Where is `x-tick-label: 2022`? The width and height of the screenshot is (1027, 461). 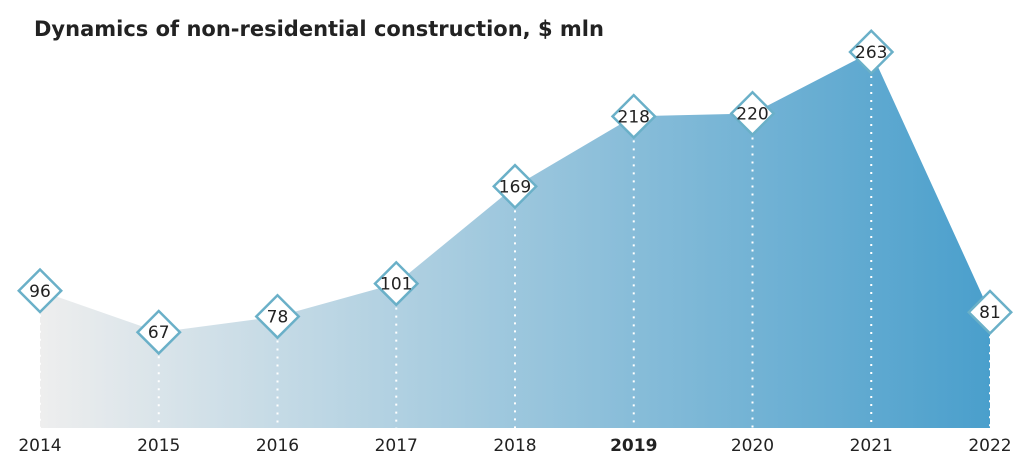
x-tick-label: 2022 is located at coordinates (989, 446).